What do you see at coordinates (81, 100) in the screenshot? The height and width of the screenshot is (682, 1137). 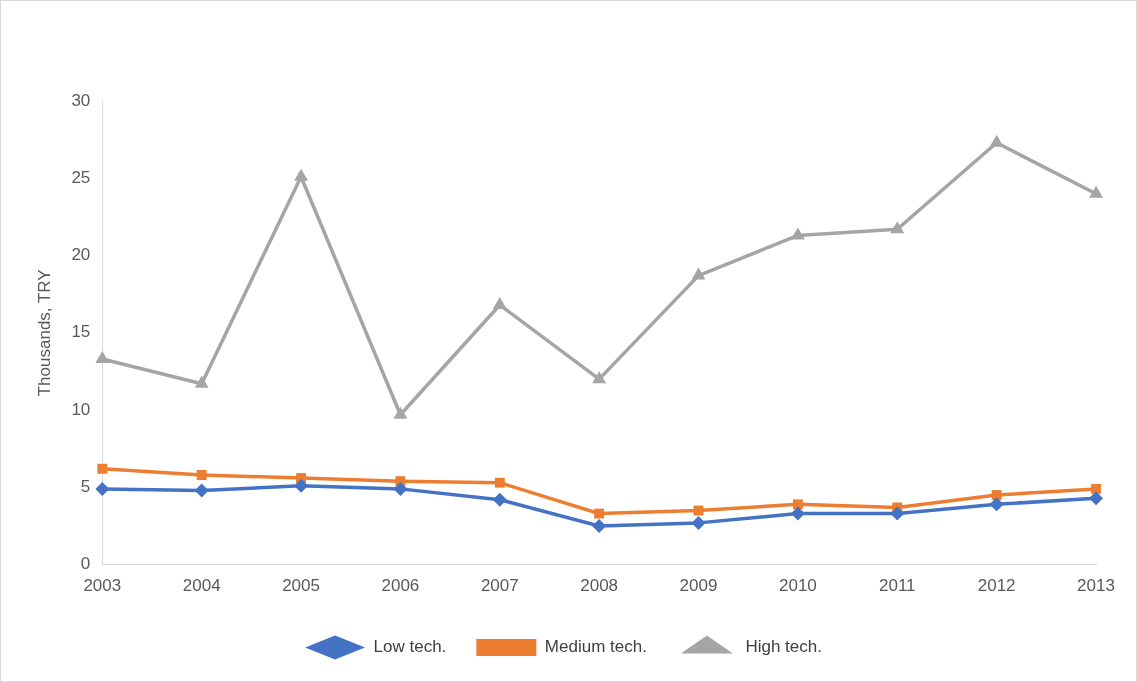 I see `y-tick-label: 30` at bounding box center [81, 100].